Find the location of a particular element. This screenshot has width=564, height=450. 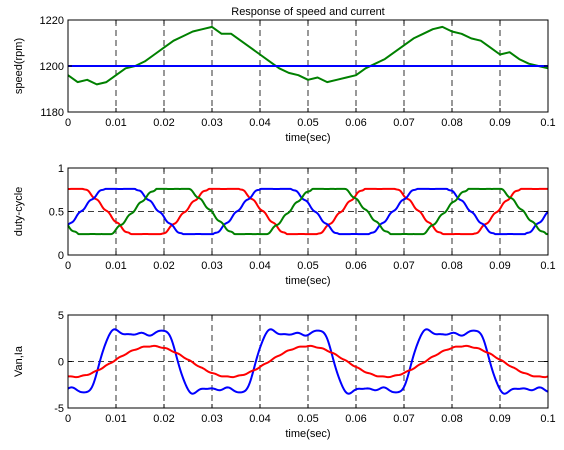

y-tick-label: 1 is located at coordinates (61, 169).